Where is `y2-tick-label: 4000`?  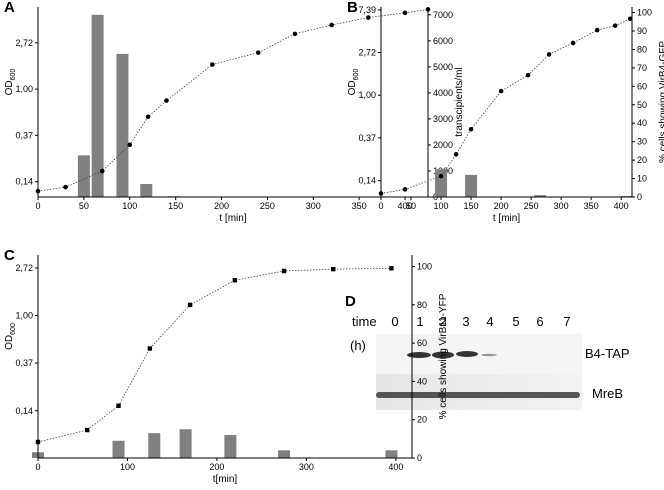 y2-tick-label: 4000 is located at coordinates (443, 93).